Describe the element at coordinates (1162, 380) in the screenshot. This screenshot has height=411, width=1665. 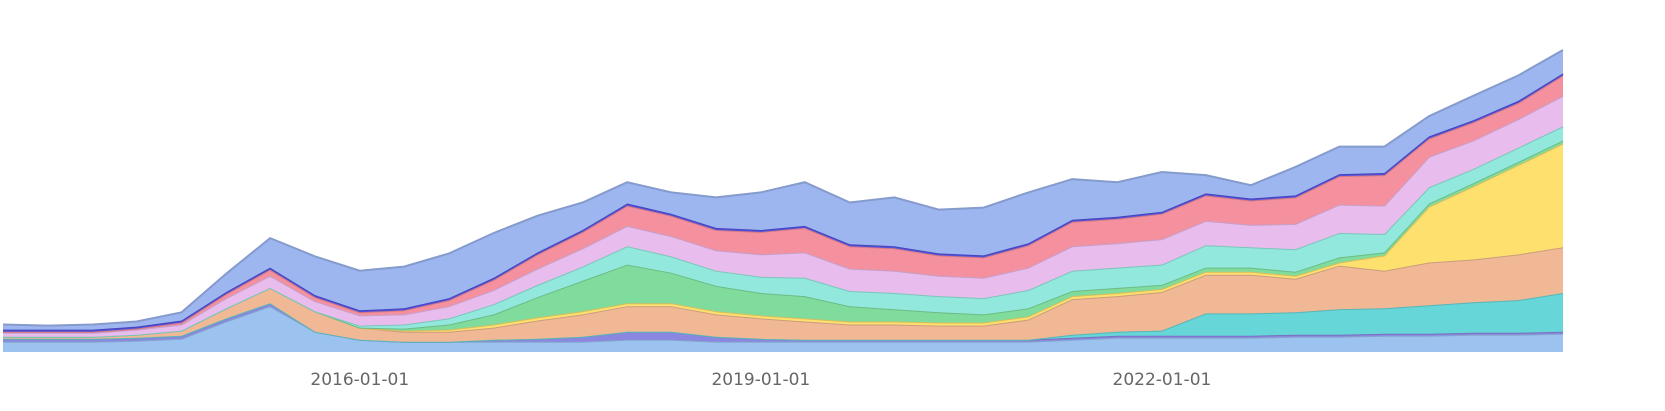
I see `x-tick-label: 2022-01-01` at that location.